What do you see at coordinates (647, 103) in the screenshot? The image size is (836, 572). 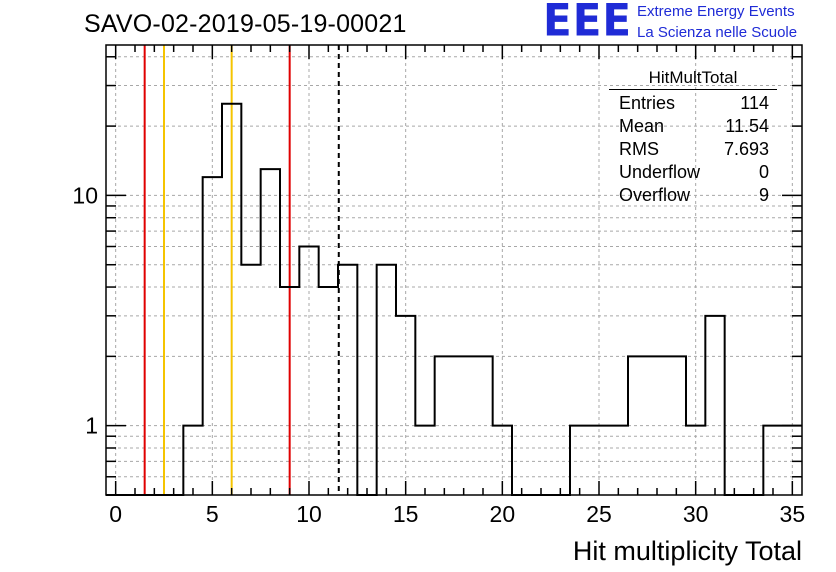 I see `stats-label: Entries` at bounding box center [647, 103].